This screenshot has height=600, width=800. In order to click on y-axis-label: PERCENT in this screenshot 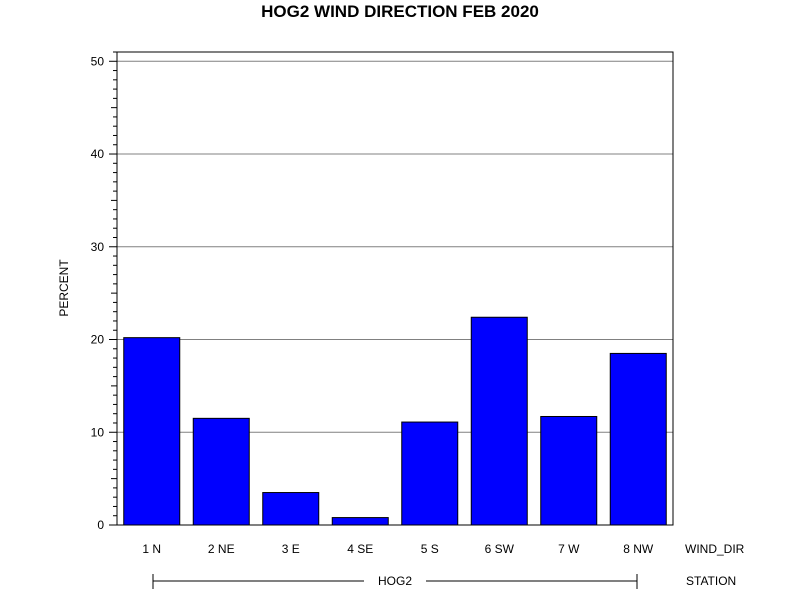, I will do `click(64, 288)`.